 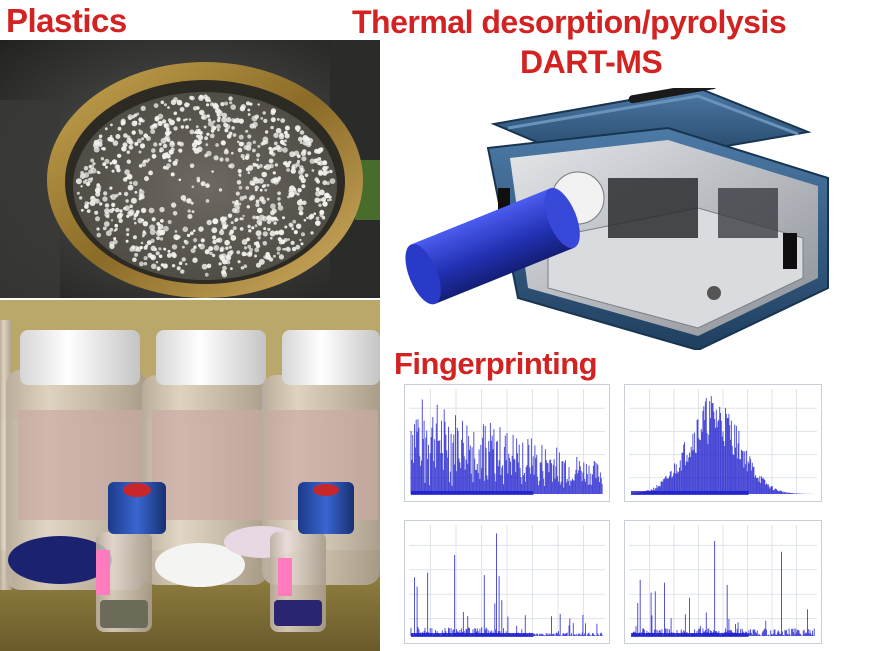 I want to click on plastic-pellets, so click(x=205, y=186).